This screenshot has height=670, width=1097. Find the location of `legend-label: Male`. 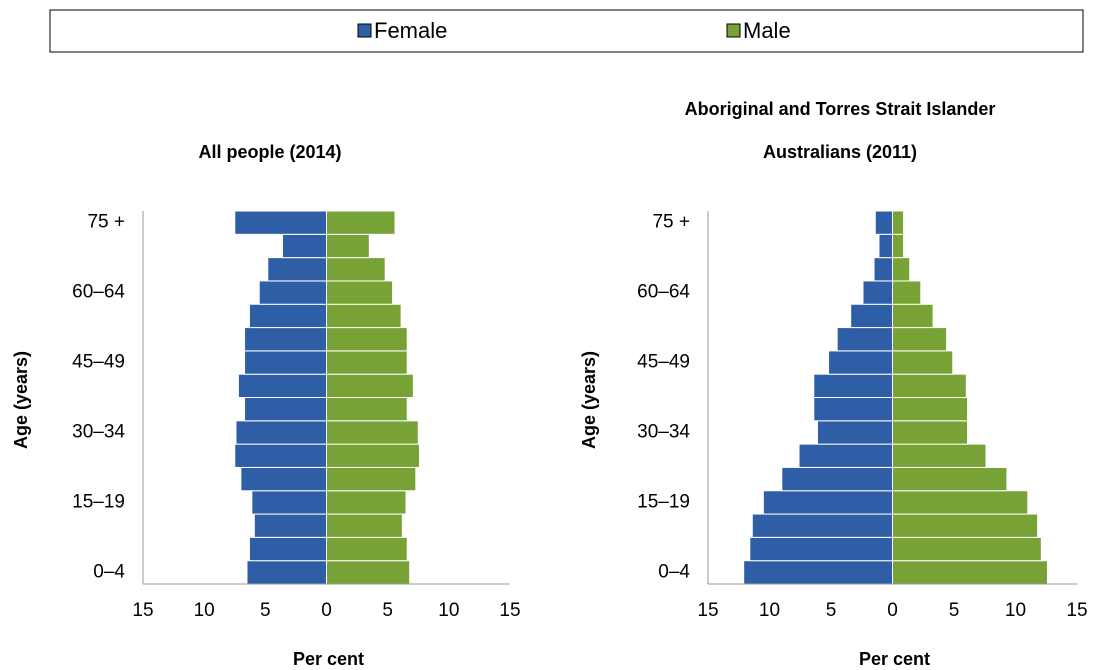

legend-label: Male is located at coordinates (767, 30).